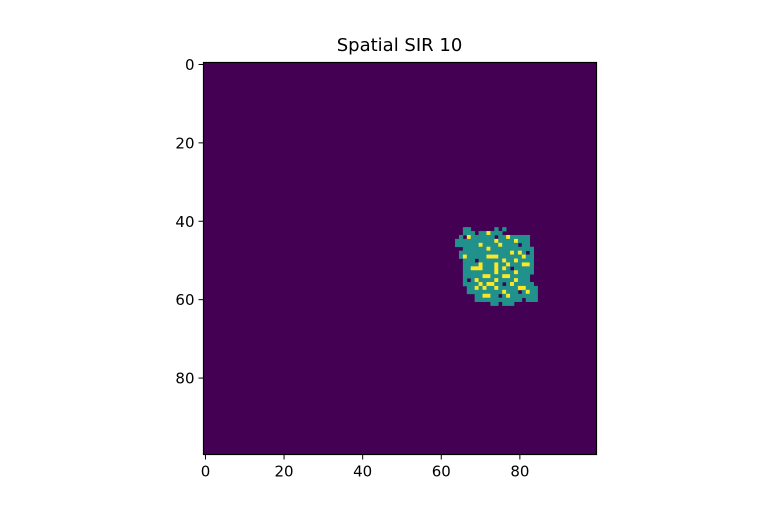  I want to click on x-tick-label: 60, so click(441, 472).